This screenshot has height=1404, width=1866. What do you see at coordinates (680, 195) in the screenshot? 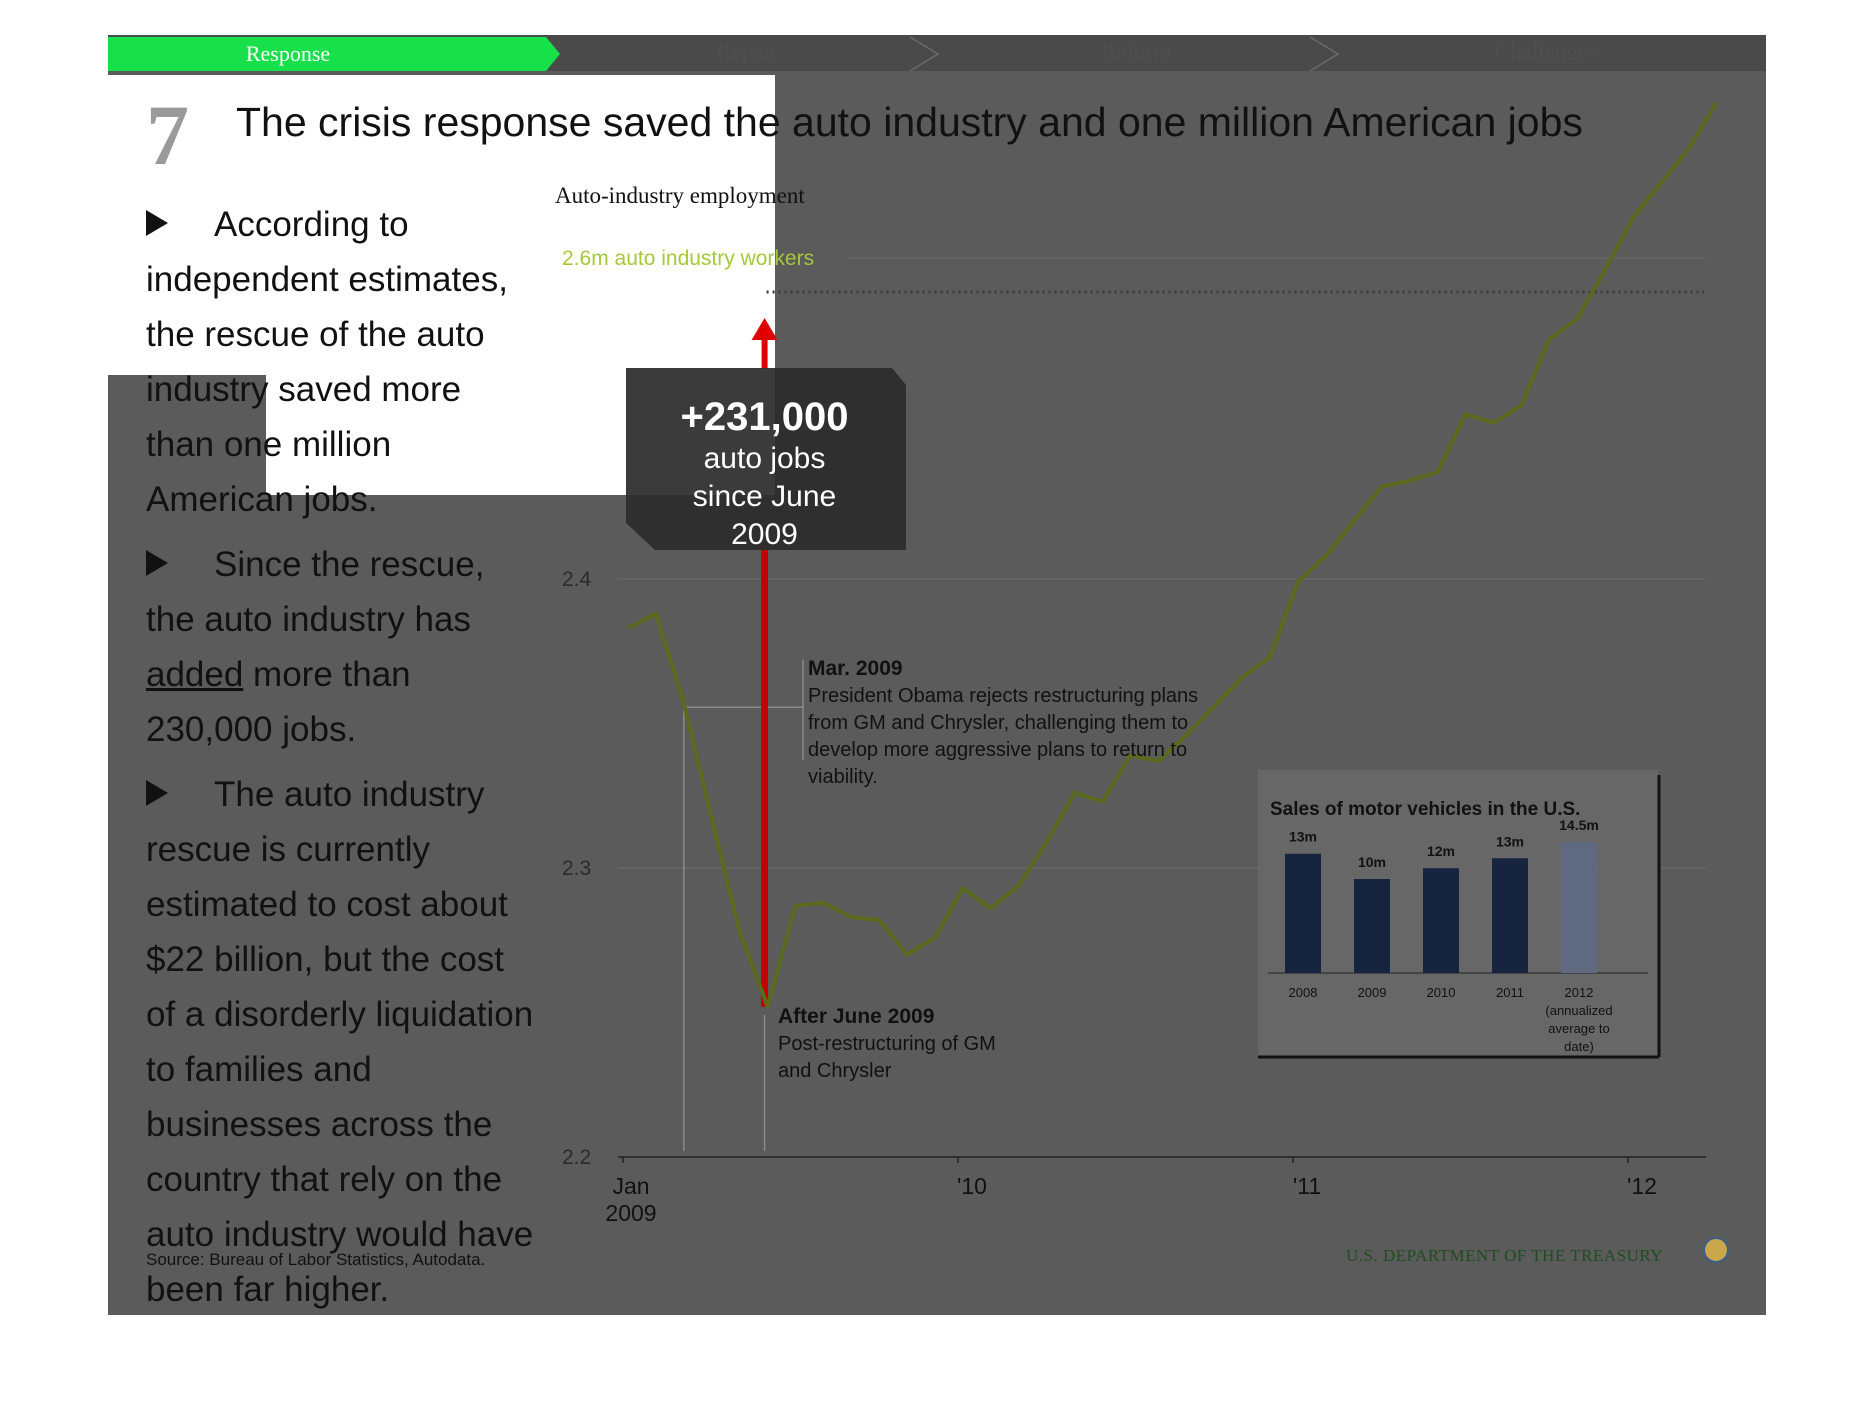
I see `chart-title: Auto-industry employment` at bounding box center [680, 195].